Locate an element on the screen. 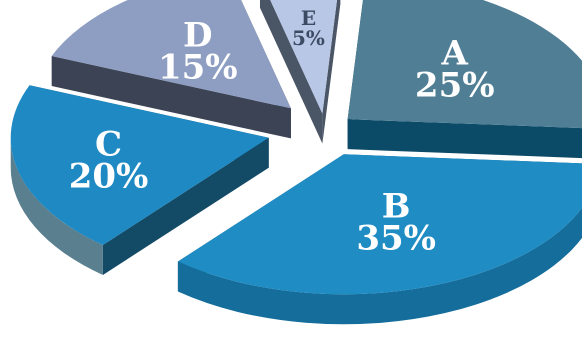 The height and width of the screenshot is (346, 582). slice-value-label-d: 15% is located at coordinates (198, 67).